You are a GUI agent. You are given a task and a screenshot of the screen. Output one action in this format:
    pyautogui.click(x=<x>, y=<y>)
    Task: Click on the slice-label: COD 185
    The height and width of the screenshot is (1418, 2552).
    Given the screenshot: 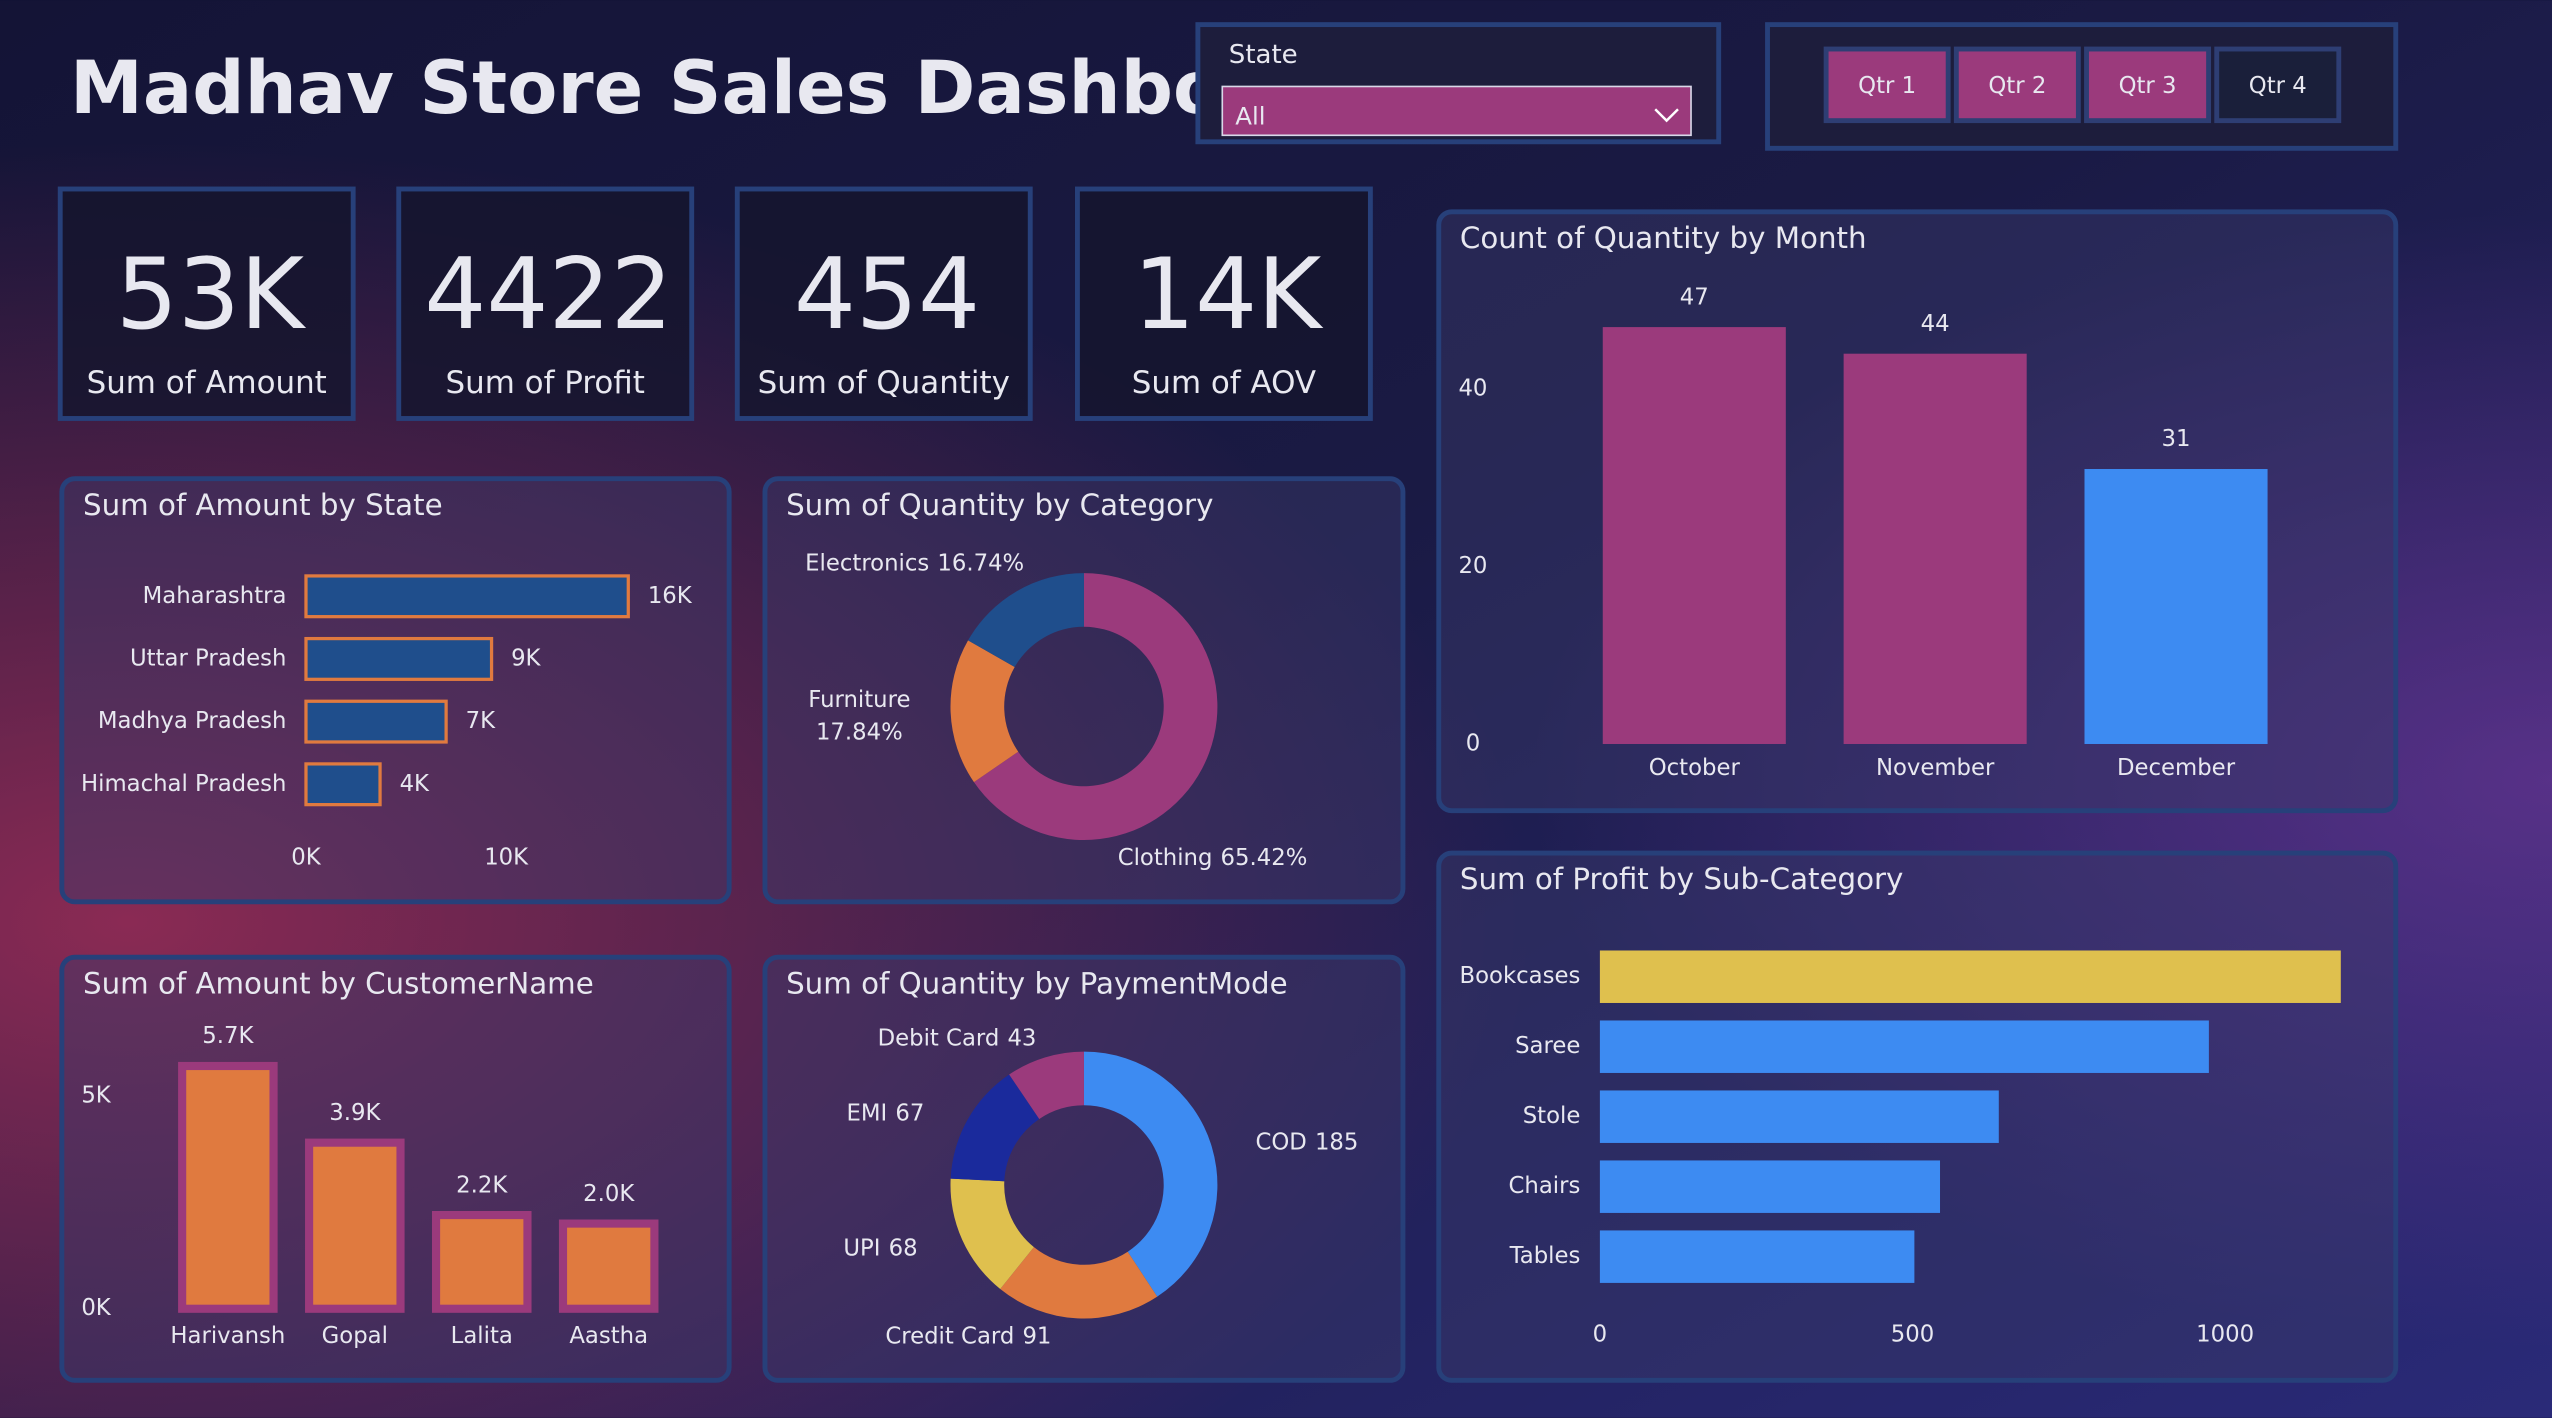 What is the action you would take?
    pyautogui.click(x=1306, y=1142)
    